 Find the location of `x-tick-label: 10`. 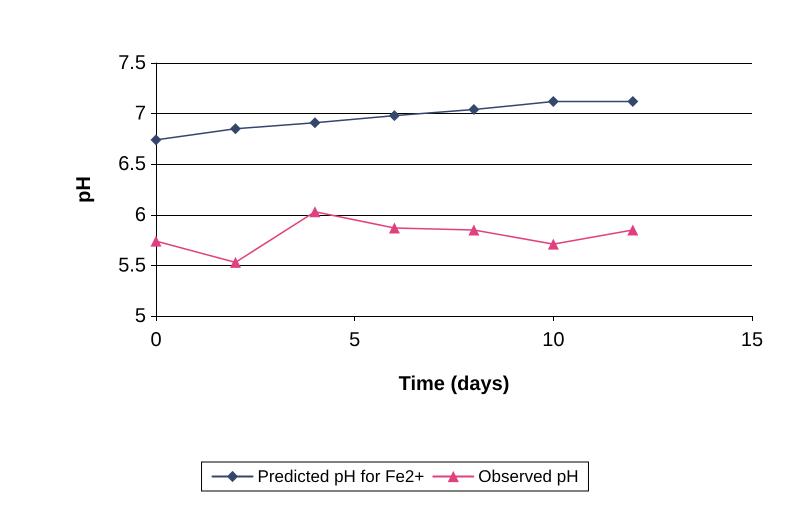

x-tick-label: 10 is located at coordinates (553, 340).